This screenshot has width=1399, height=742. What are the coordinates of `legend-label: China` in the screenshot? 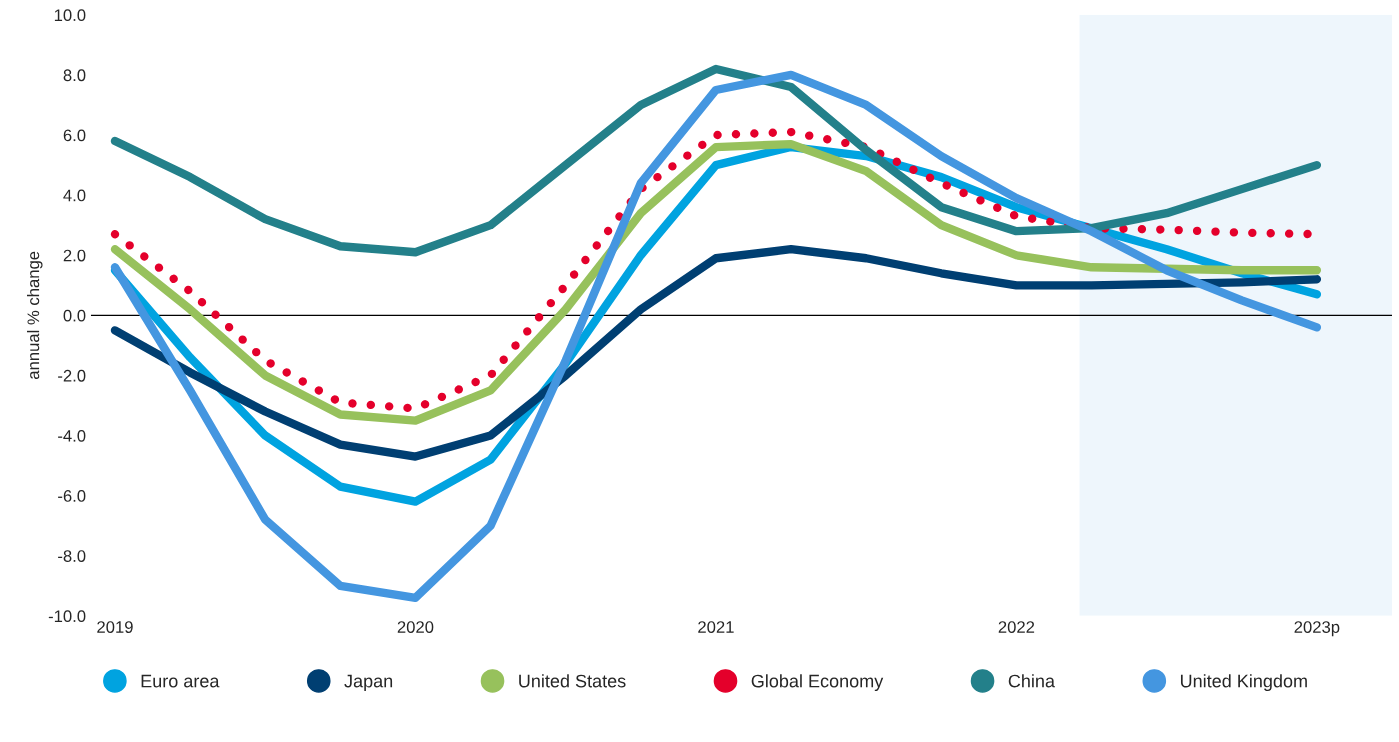 It's located at (1031, 681).